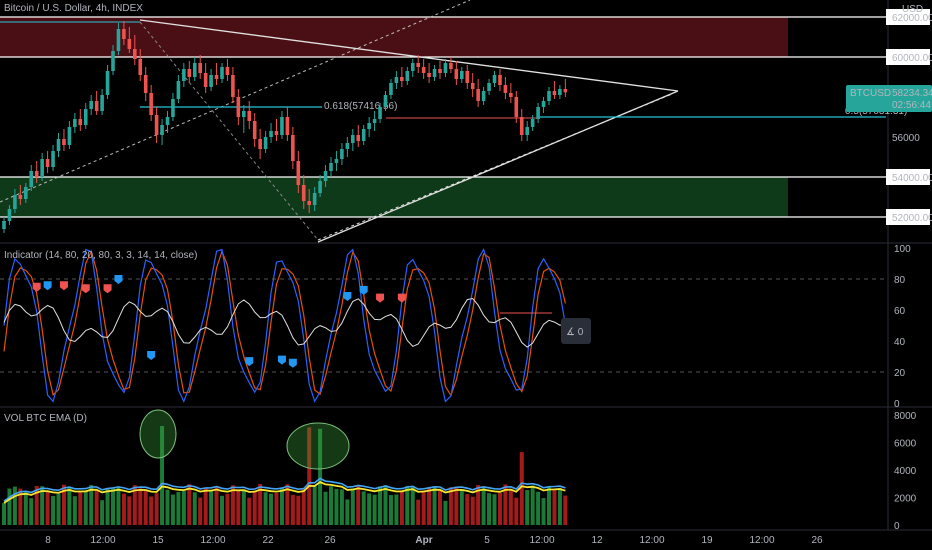  Describe the element at coordinates (409, 55) in the screenshot. I see `descending-trendline` at that location.